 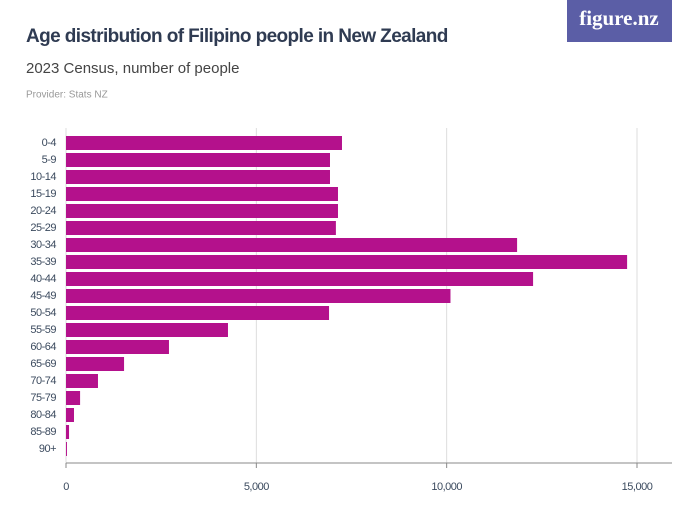 I want to click on y-tick-label: 10-14, so click(x=43, y=177).